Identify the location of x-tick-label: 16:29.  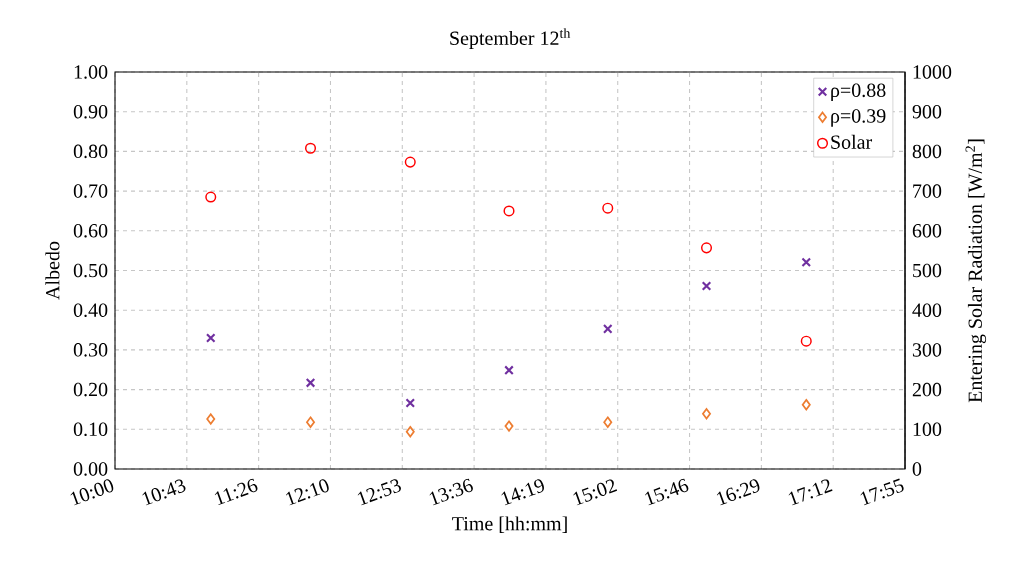
(738, 492).